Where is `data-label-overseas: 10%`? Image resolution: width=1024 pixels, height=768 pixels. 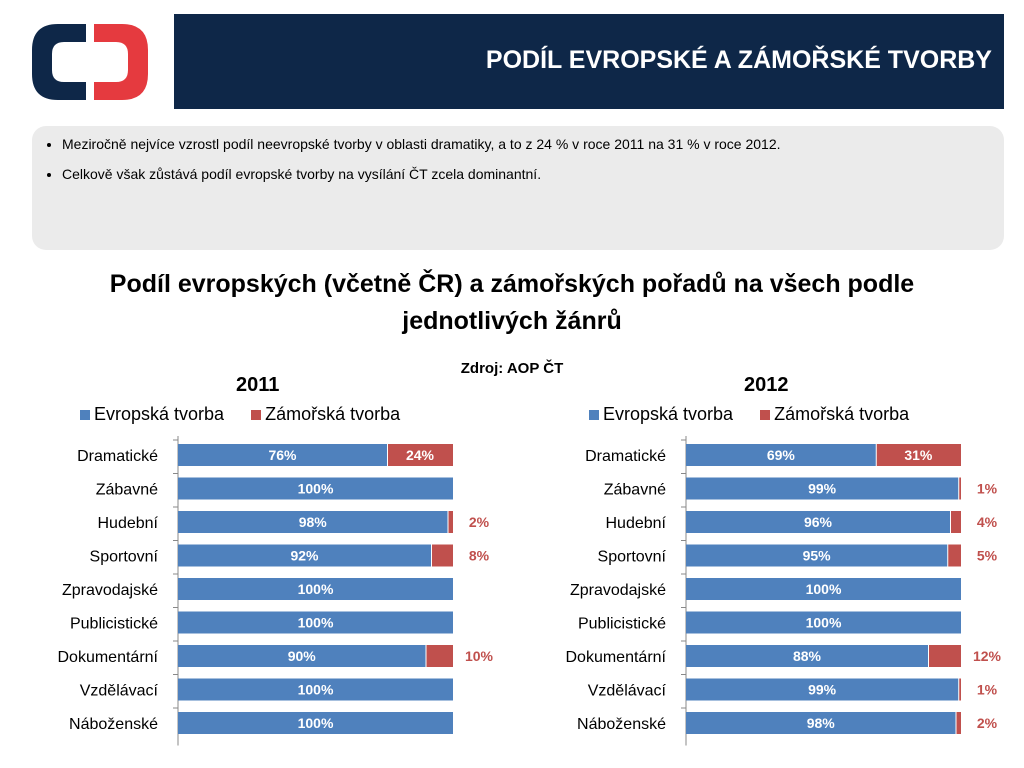 data-label-overseas: 10% is located at coordinates (479, 656).